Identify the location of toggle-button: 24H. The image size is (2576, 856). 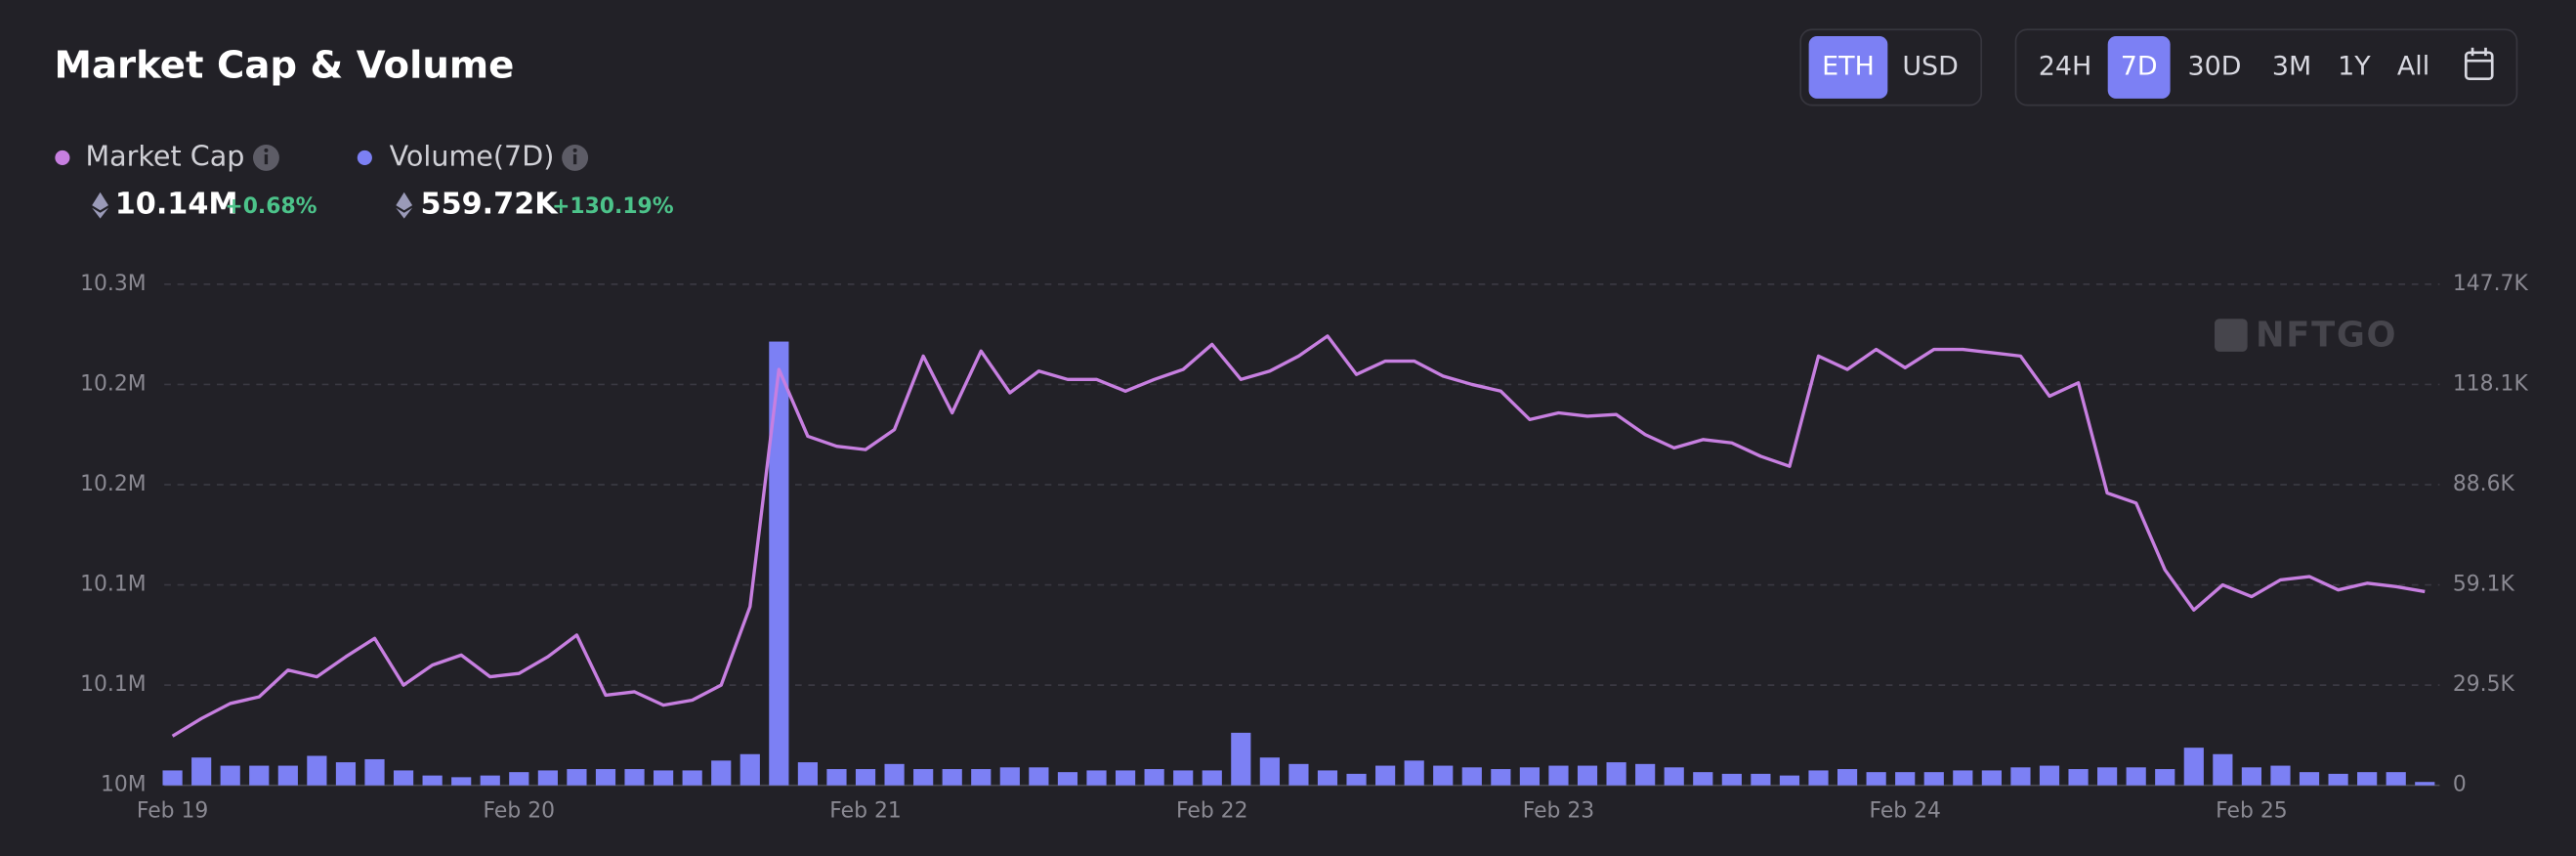
(2065, 66).